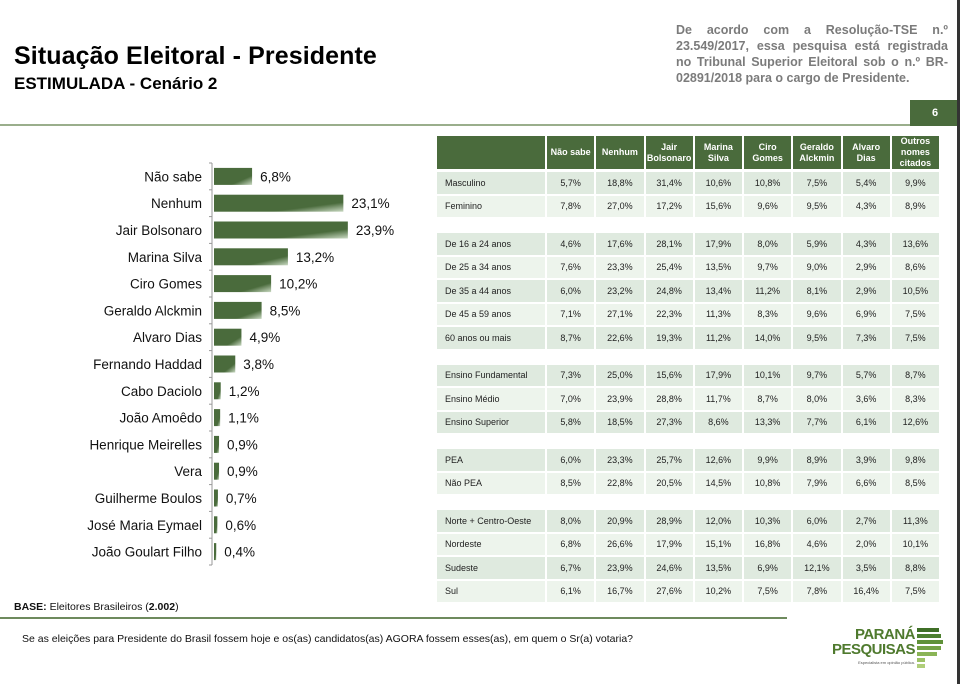  Describe the element at coordinates (935, 113) in the screenshot. I see `page-number: 6` at that location.